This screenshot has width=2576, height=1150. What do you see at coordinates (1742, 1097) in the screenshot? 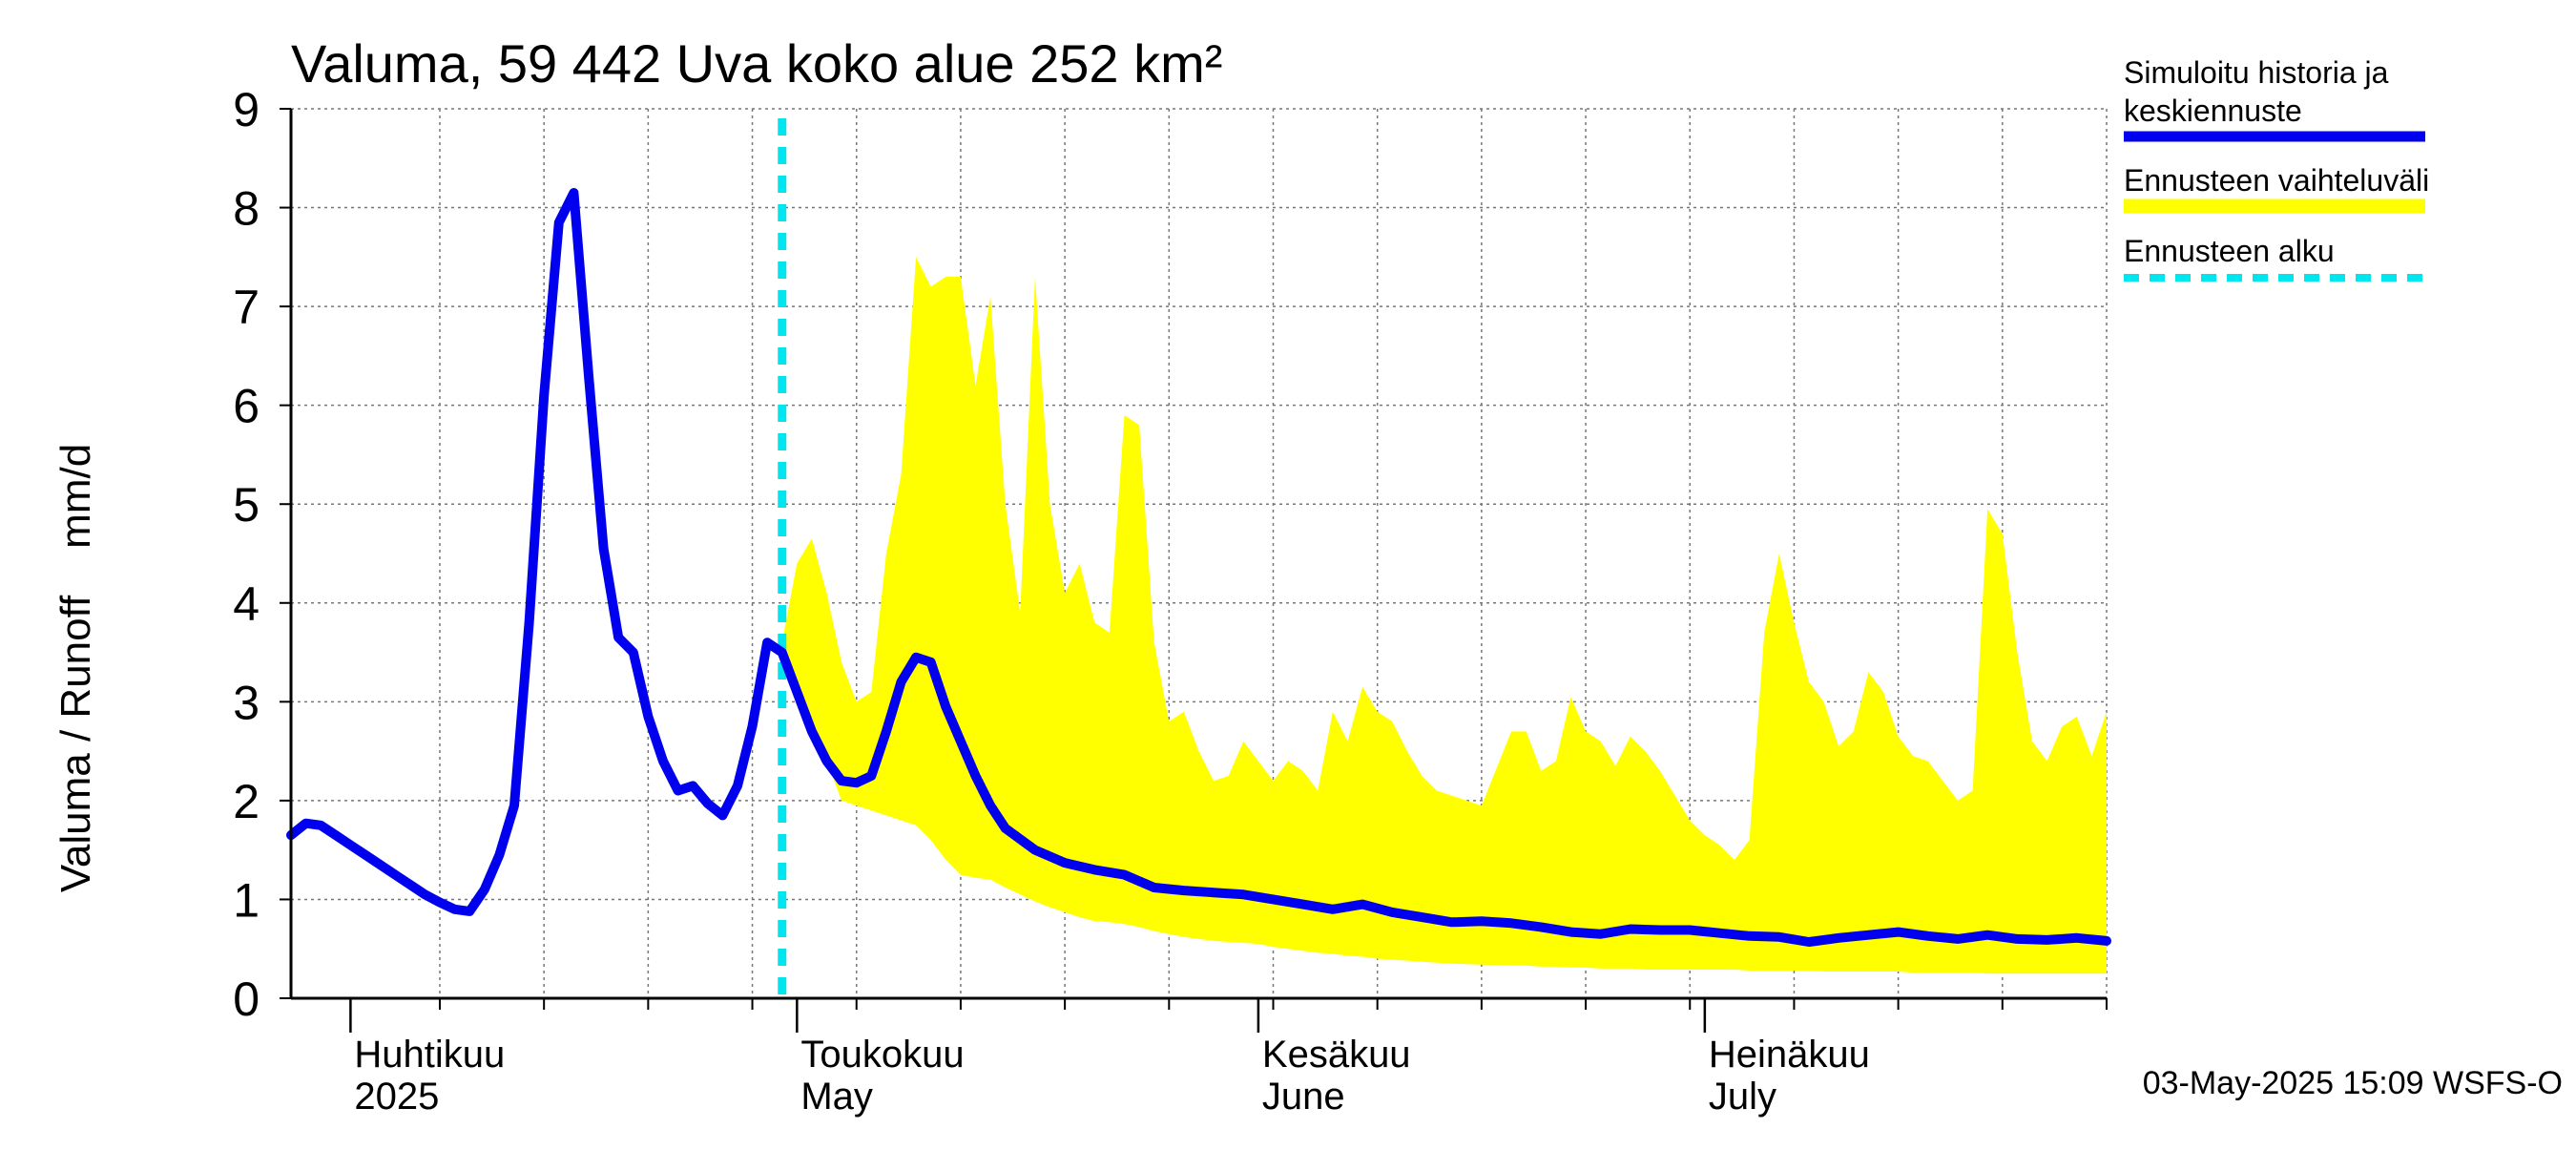
I see `x-month-sublabel: July` at bounding box center [1742, 1097].